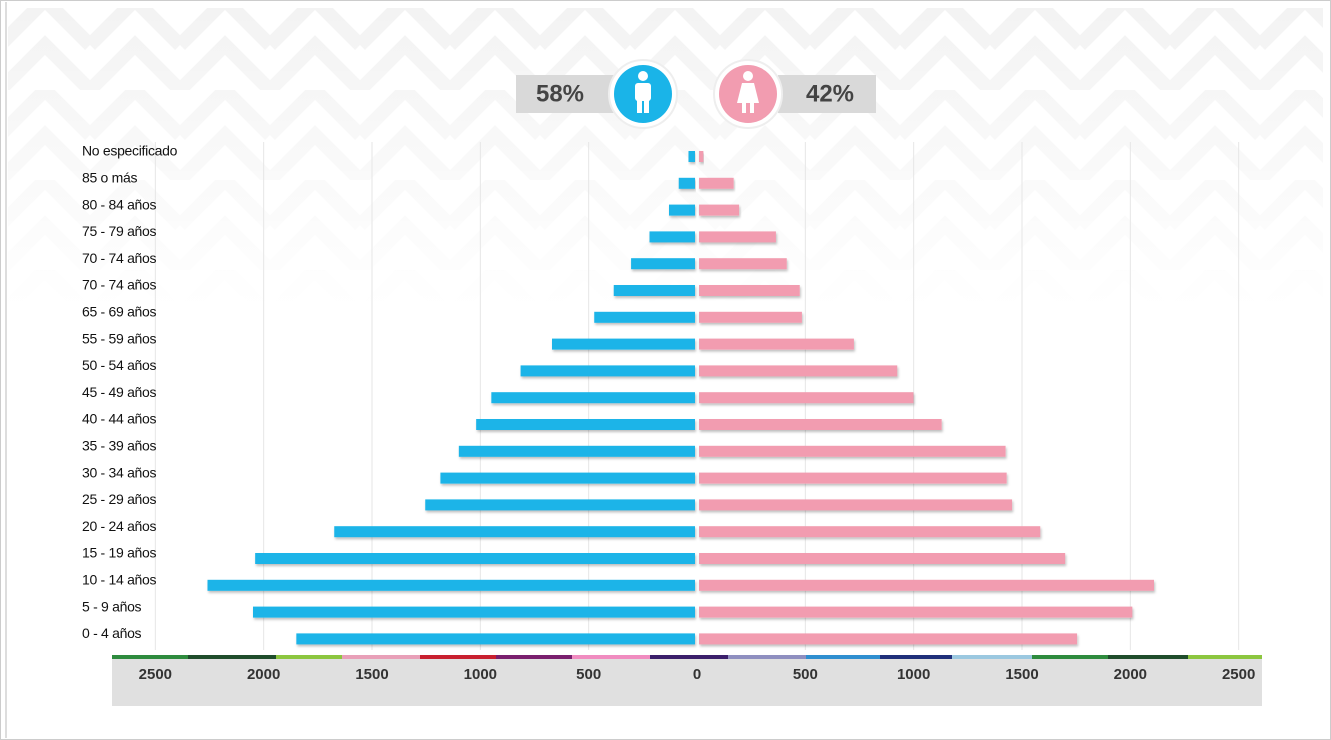 The image size is (1331, 740). What do you see at coordinates (119, 526) in the screenshot?
I see `category-label: 20 - 24 años` at bounding box center [119, 526].